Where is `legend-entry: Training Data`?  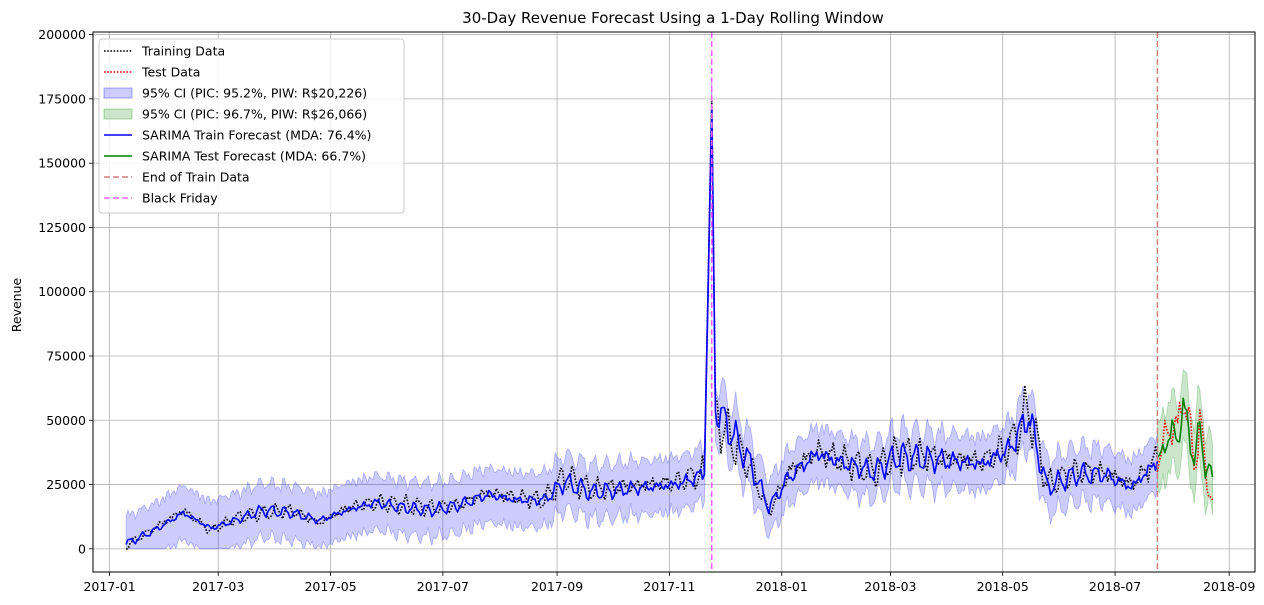
legend-entry: Training Data is located at coordinates (183, 51).